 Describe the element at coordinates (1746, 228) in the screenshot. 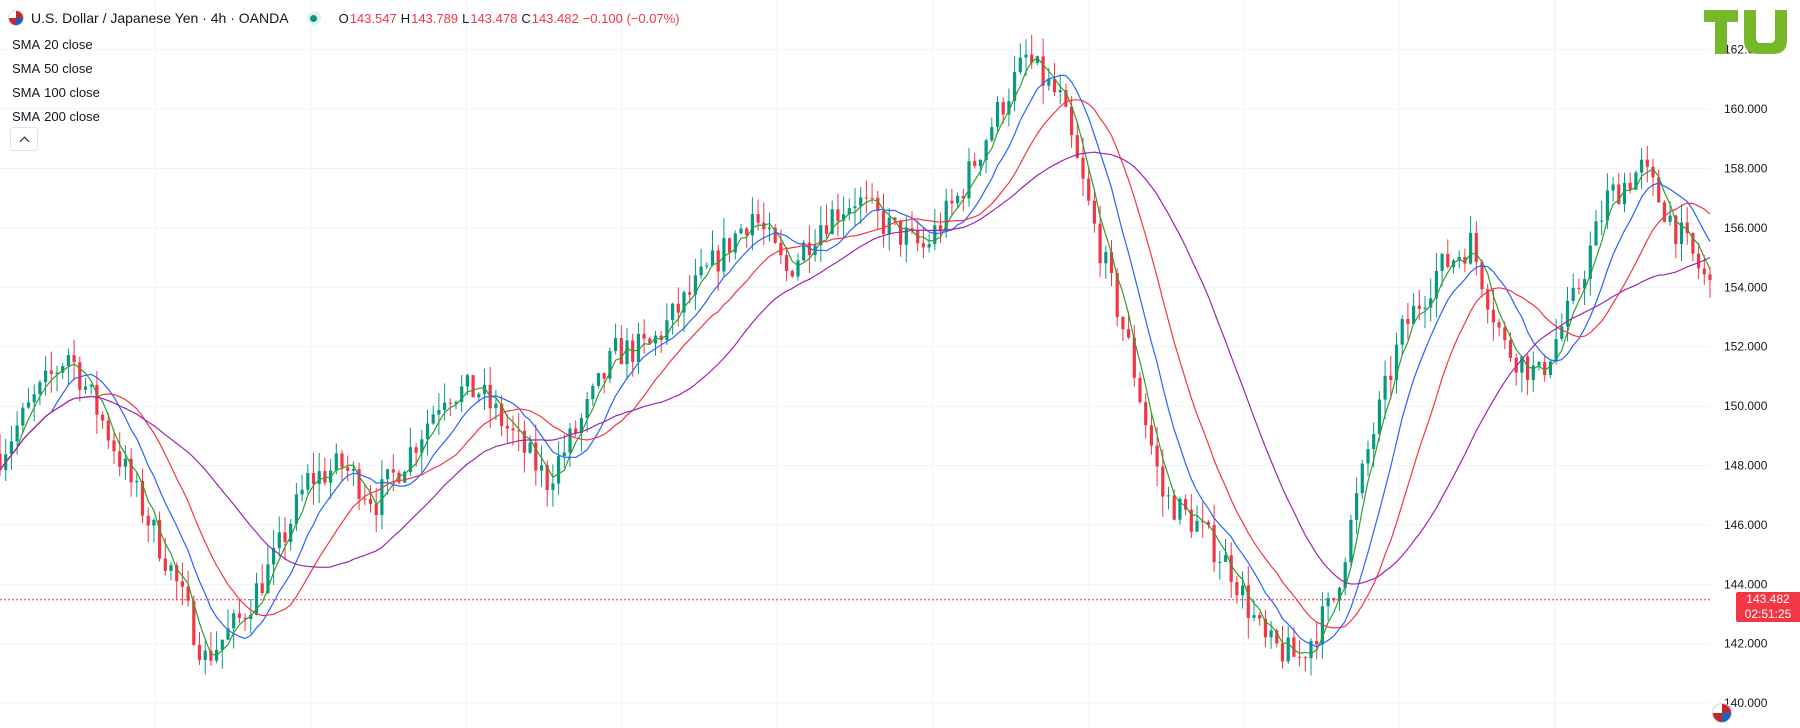

I see `y-tick-label: 156.000` at that location.